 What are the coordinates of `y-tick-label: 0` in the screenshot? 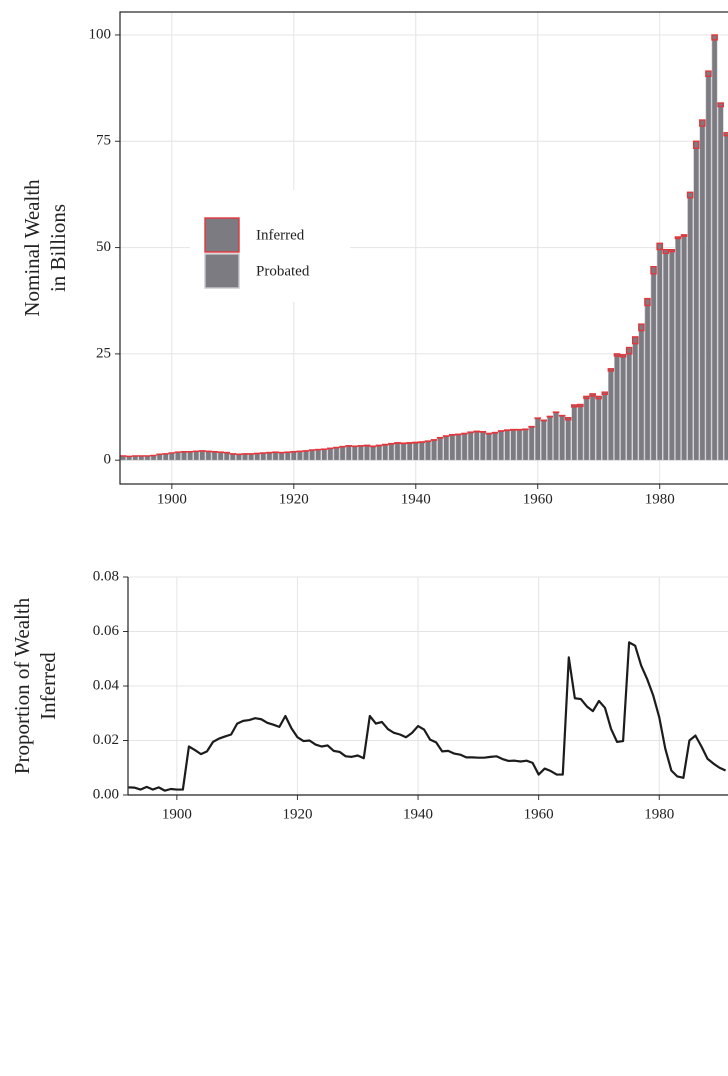 It's located at (108, 460).